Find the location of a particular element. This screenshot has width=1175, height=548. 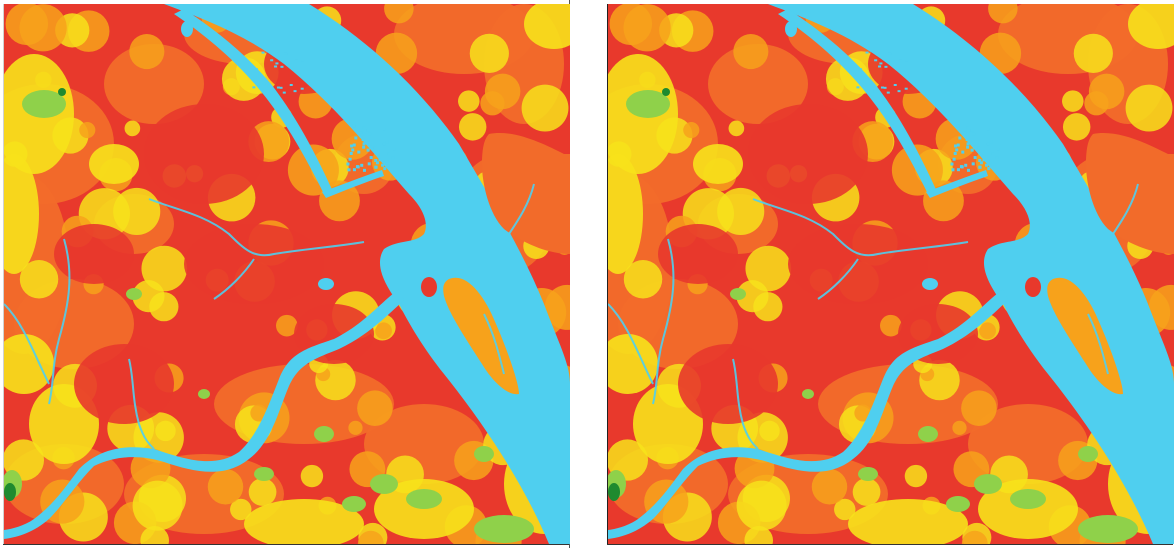

dock-structures is located at coordinates (324, 111).